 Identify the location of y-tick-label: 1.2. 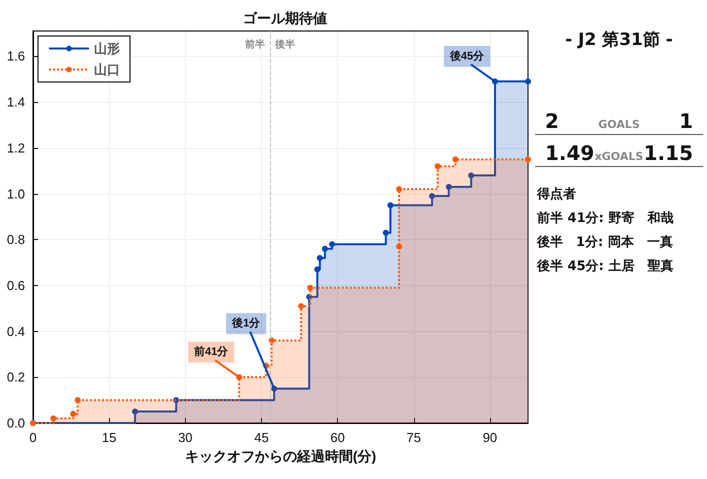
(15, 148).